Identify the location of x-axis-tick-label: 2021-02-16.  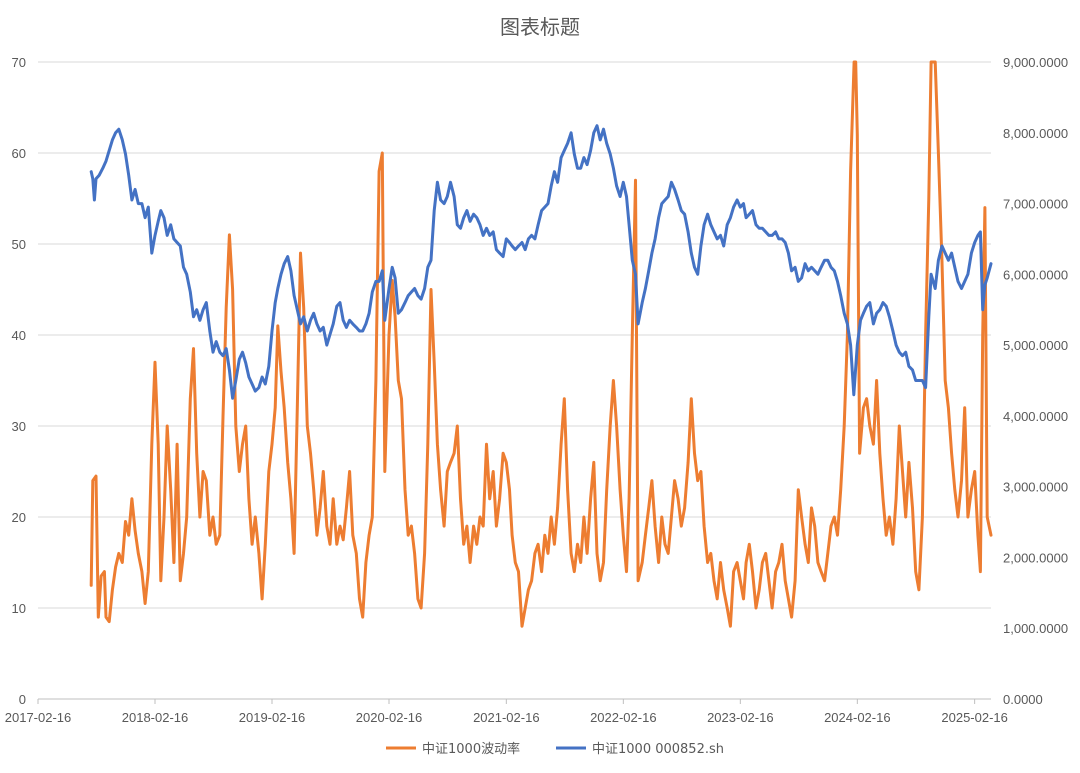
(506, 717).